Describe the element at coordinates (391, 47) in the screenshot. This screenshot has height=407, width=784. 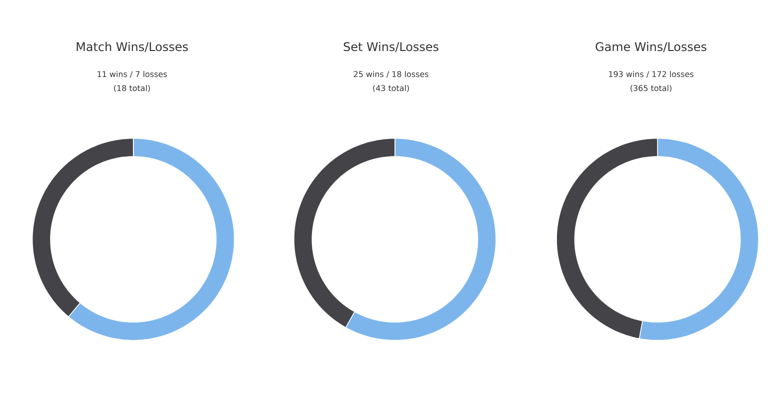
I see `chart-title: Set Wins/Losses` at that location.